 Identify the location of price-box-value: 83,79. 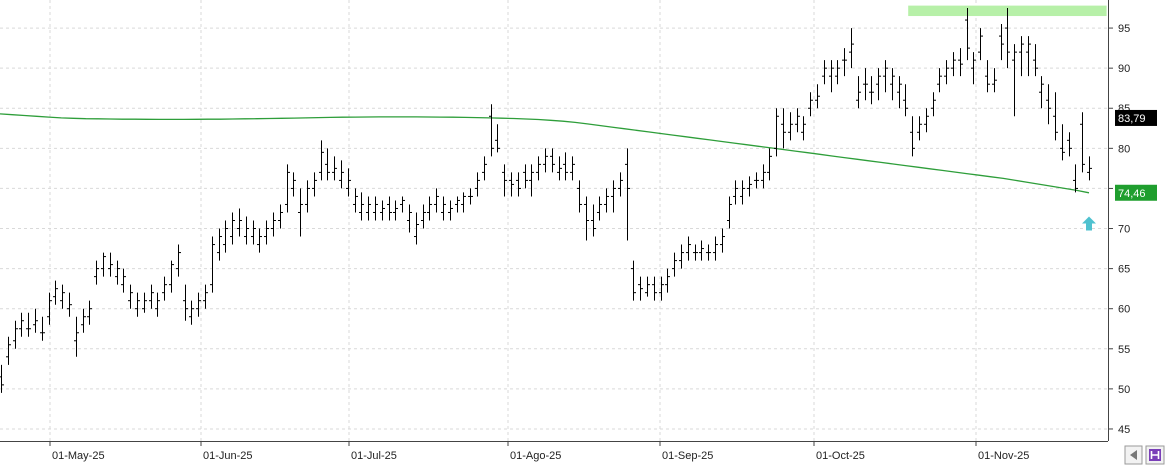
(1132, 119).